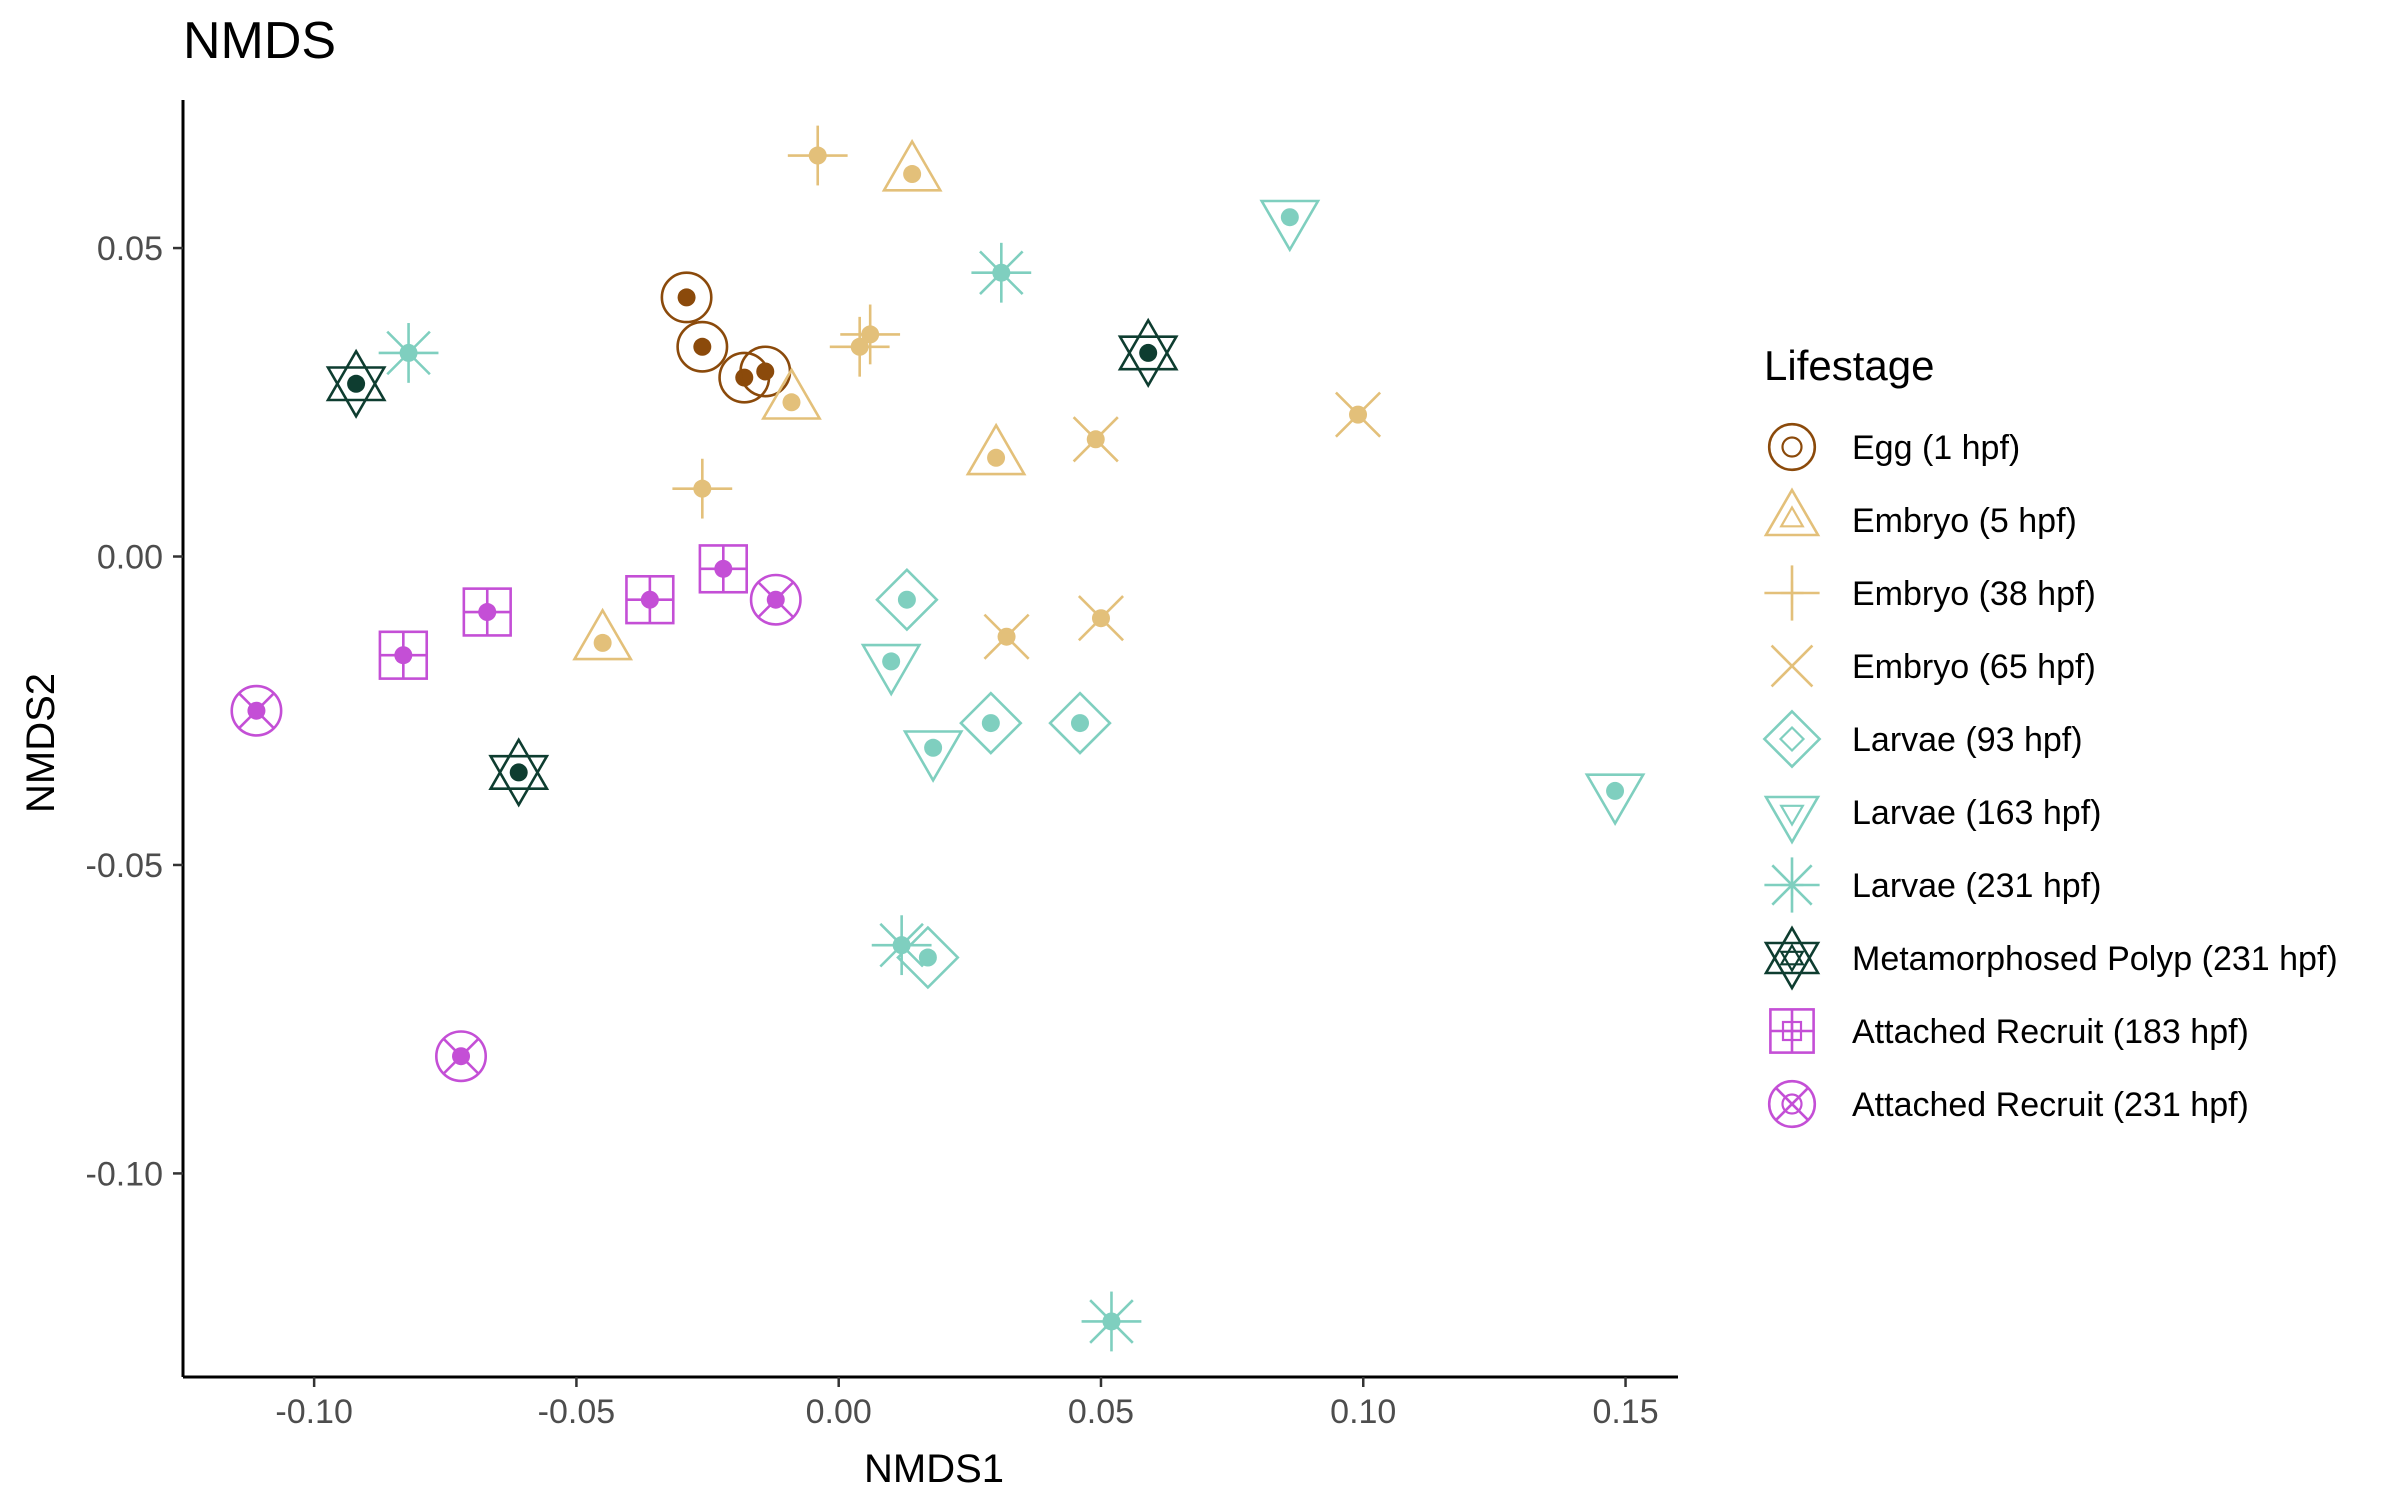 This screenshot has height=1505, width=2400. I want to click on legend-item: Attached Recruit (183 hpf), so click(2009, 1031).